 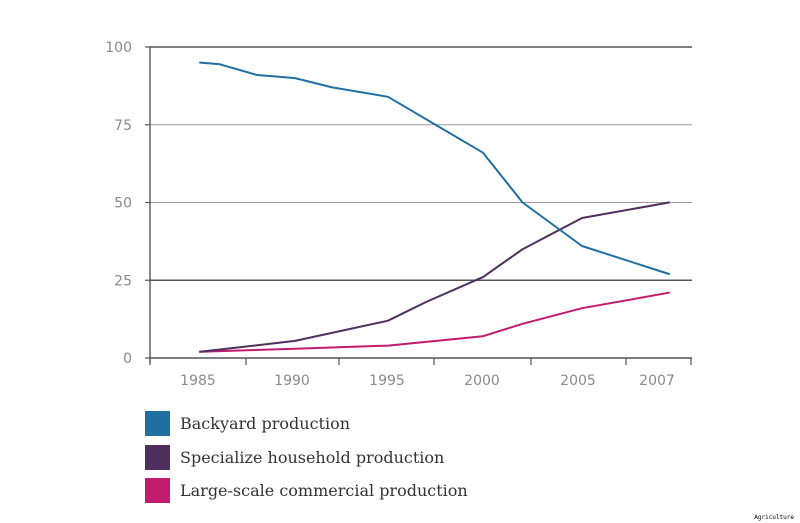 I want to click on y-tick-label: 100, so click(x=118, y=48).